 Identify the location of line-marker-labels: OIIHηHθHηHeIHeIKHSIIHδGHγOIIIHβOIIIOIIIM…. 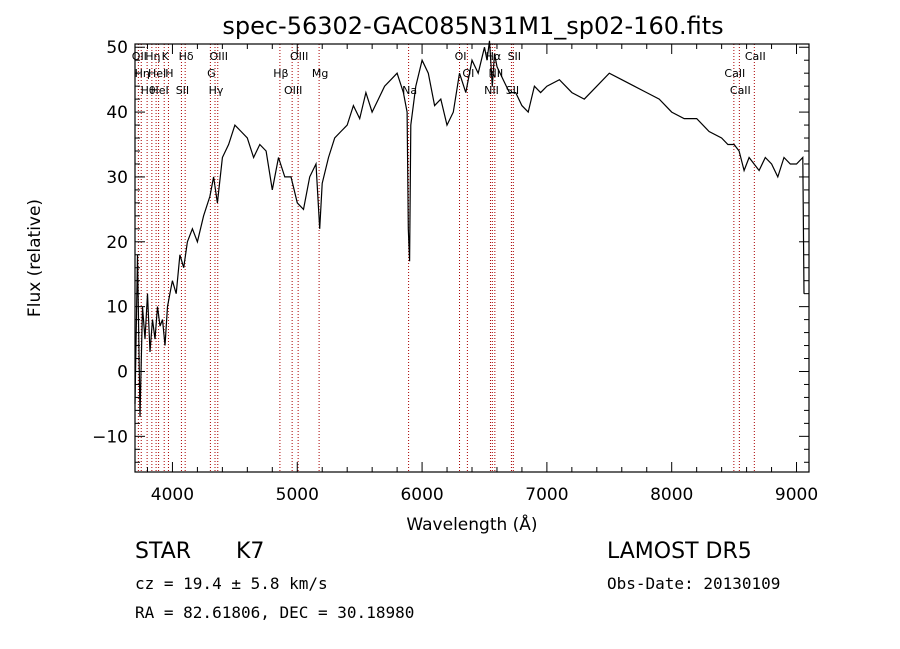
(449, 73).